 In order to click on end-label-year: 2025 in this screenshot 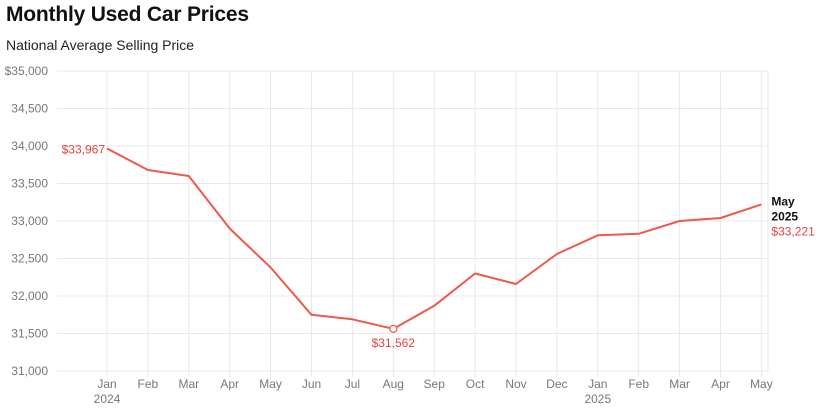, I will do `click(784, 216)`.